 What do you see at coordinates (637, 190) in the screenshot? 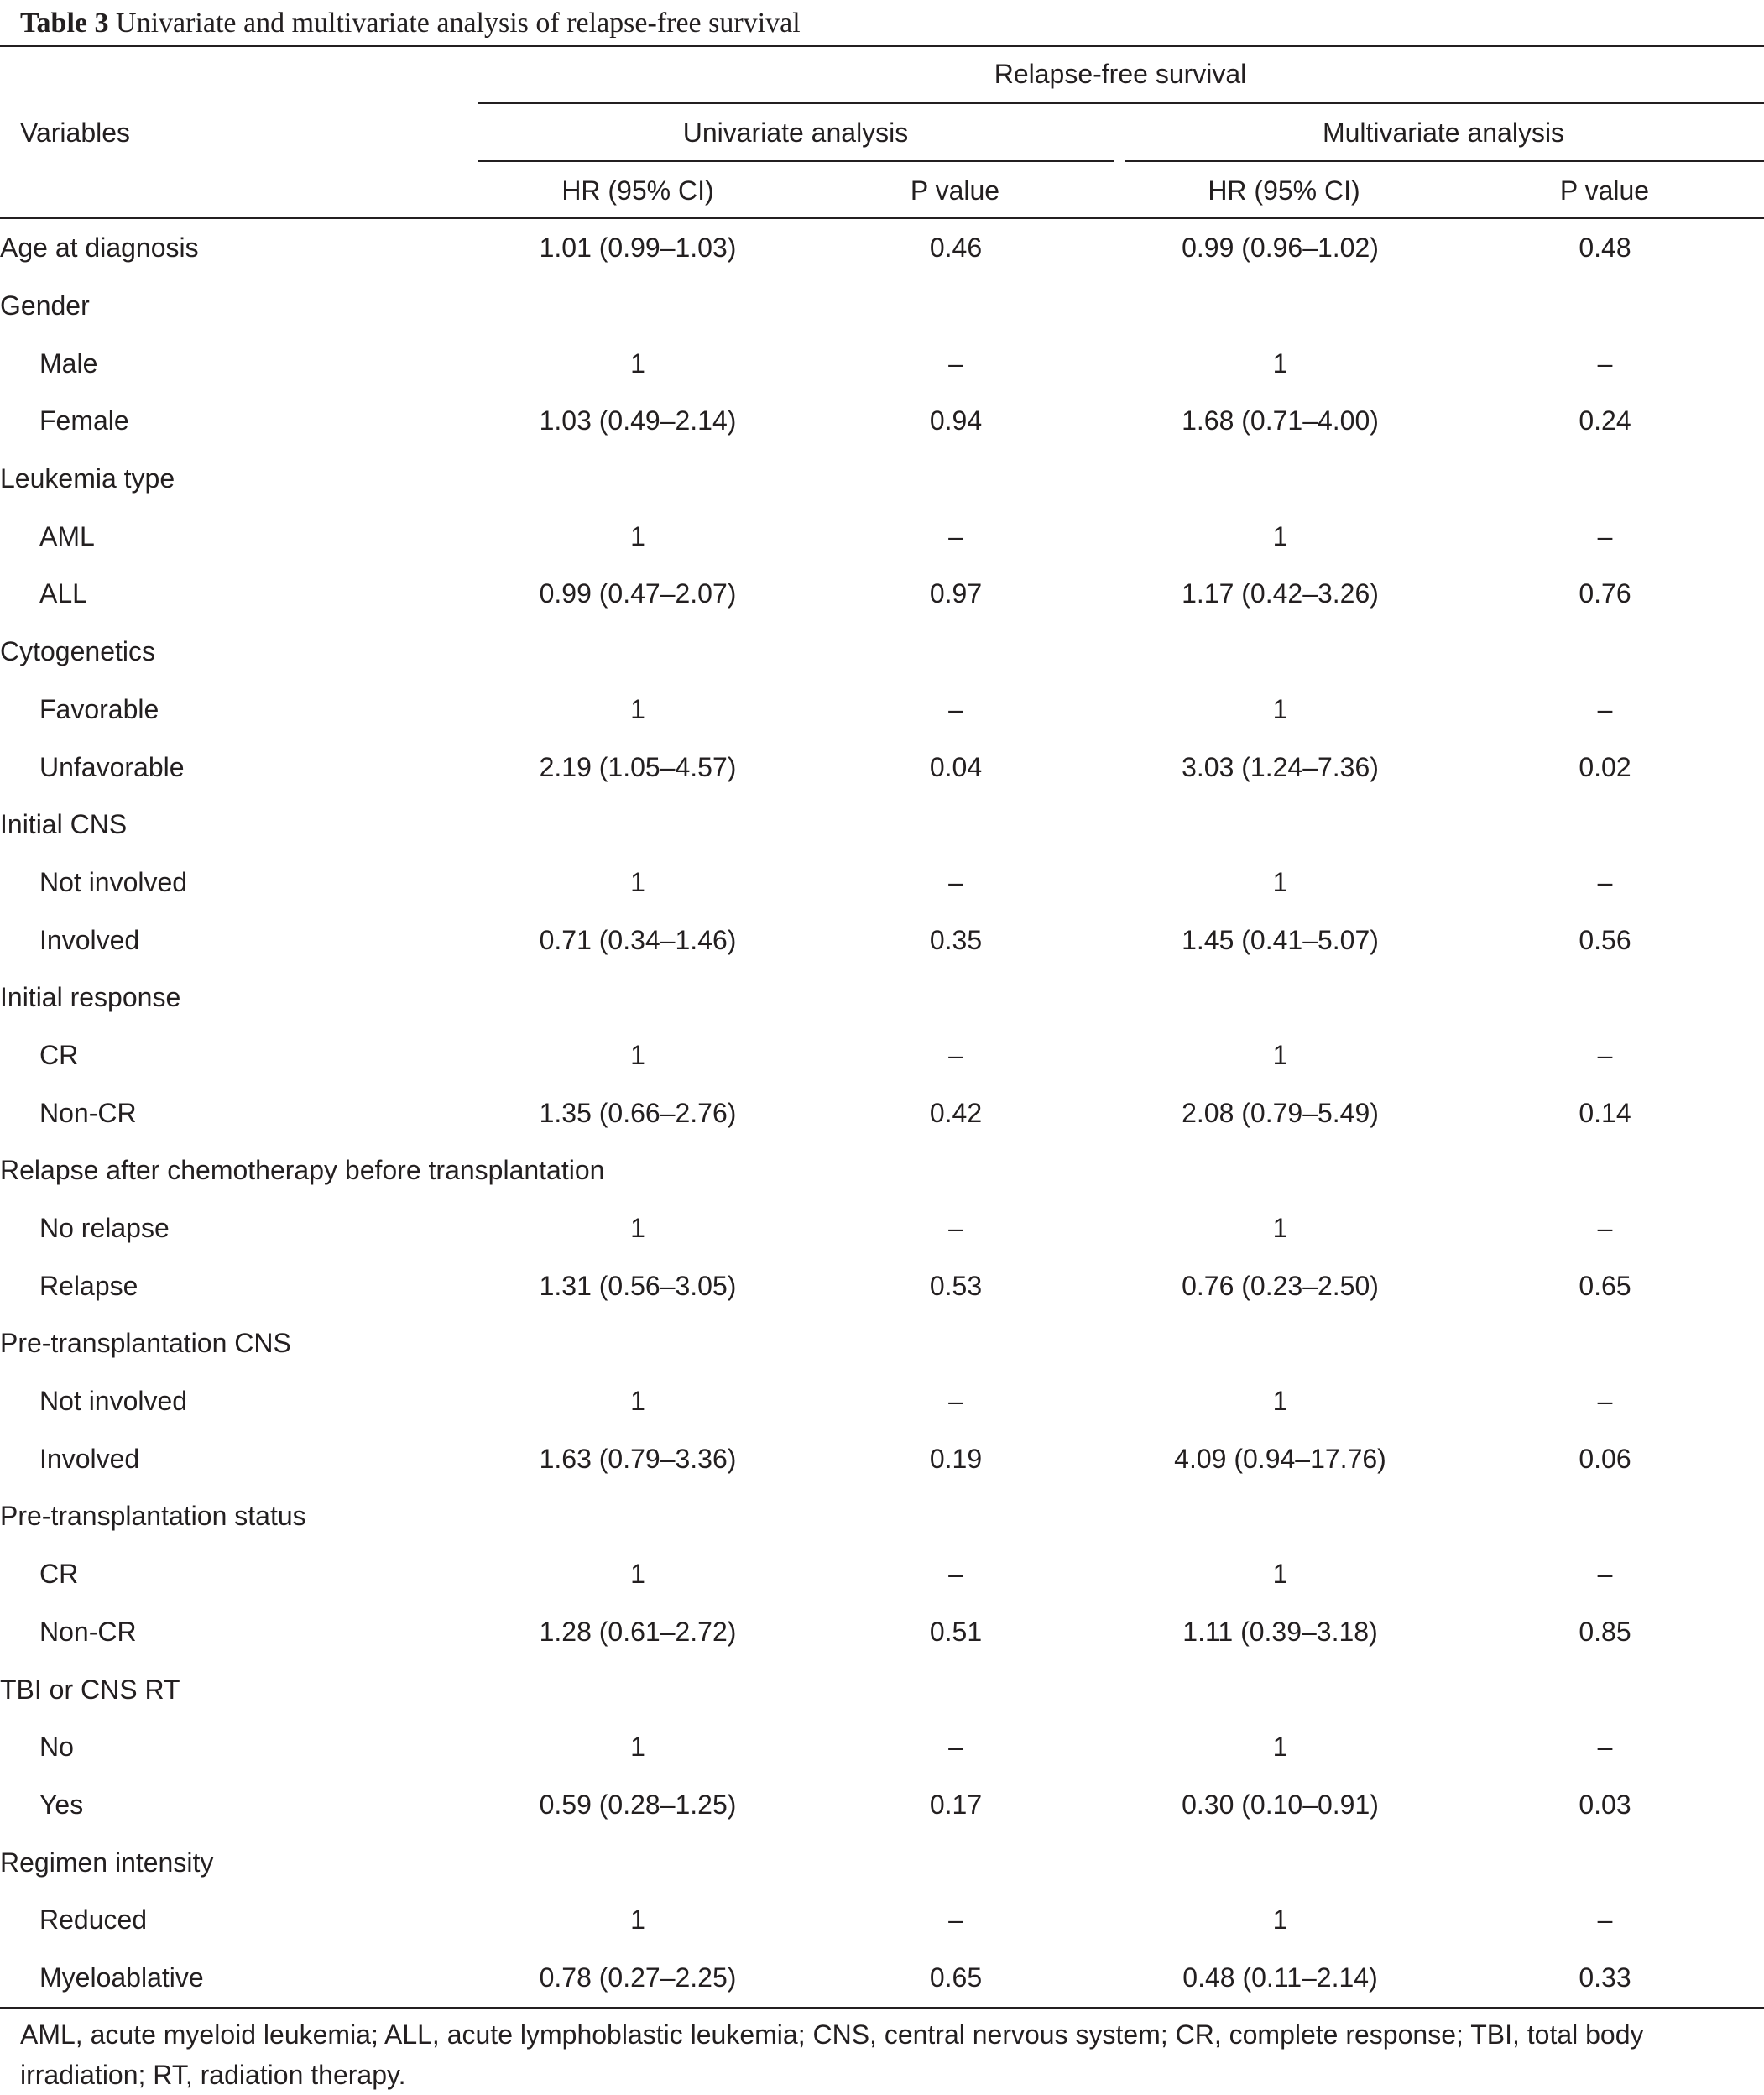
I see `univariate-hr-header: HR (95% CI)` at bounding box center [637, 190].